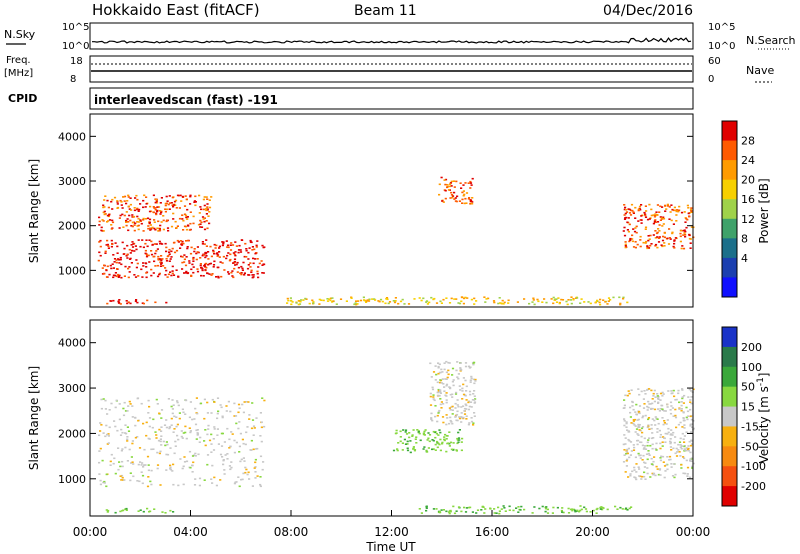  What do you see at coordinates (729, 209) in the screenshot?
I see `colorbar-frame` at bounding box center [729, 209].